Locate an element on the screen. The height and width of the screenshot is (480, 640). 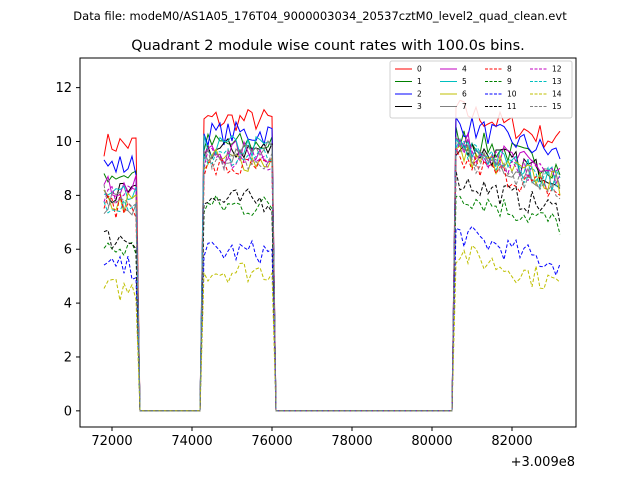
legend-label-10: 10 is located at coordinates (512, 94).